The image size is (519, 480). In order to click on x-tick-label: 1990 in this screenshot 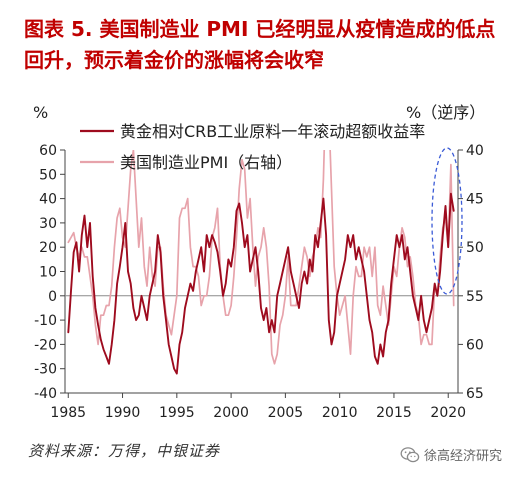, I will do `click(123, 413)`.